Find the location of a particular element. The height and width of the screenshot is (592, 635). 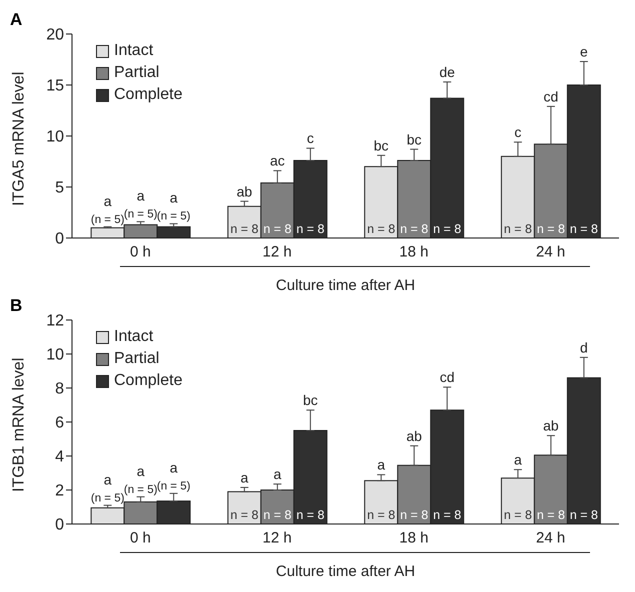

y-tick-label: 6 is located at coordinates (59, 423).